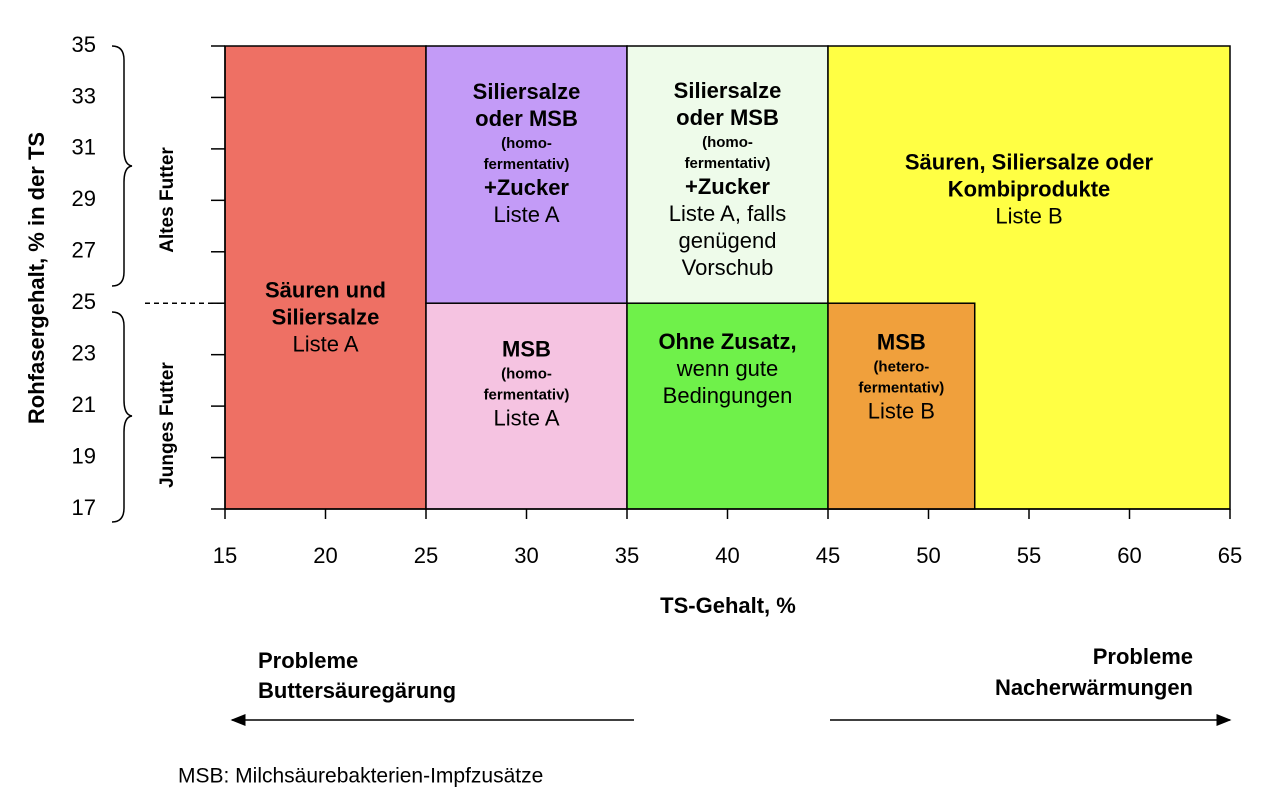 The height and width of the screenshot is (806, 1280). I want to click on y-tick-label: 31, so click(84, 147).